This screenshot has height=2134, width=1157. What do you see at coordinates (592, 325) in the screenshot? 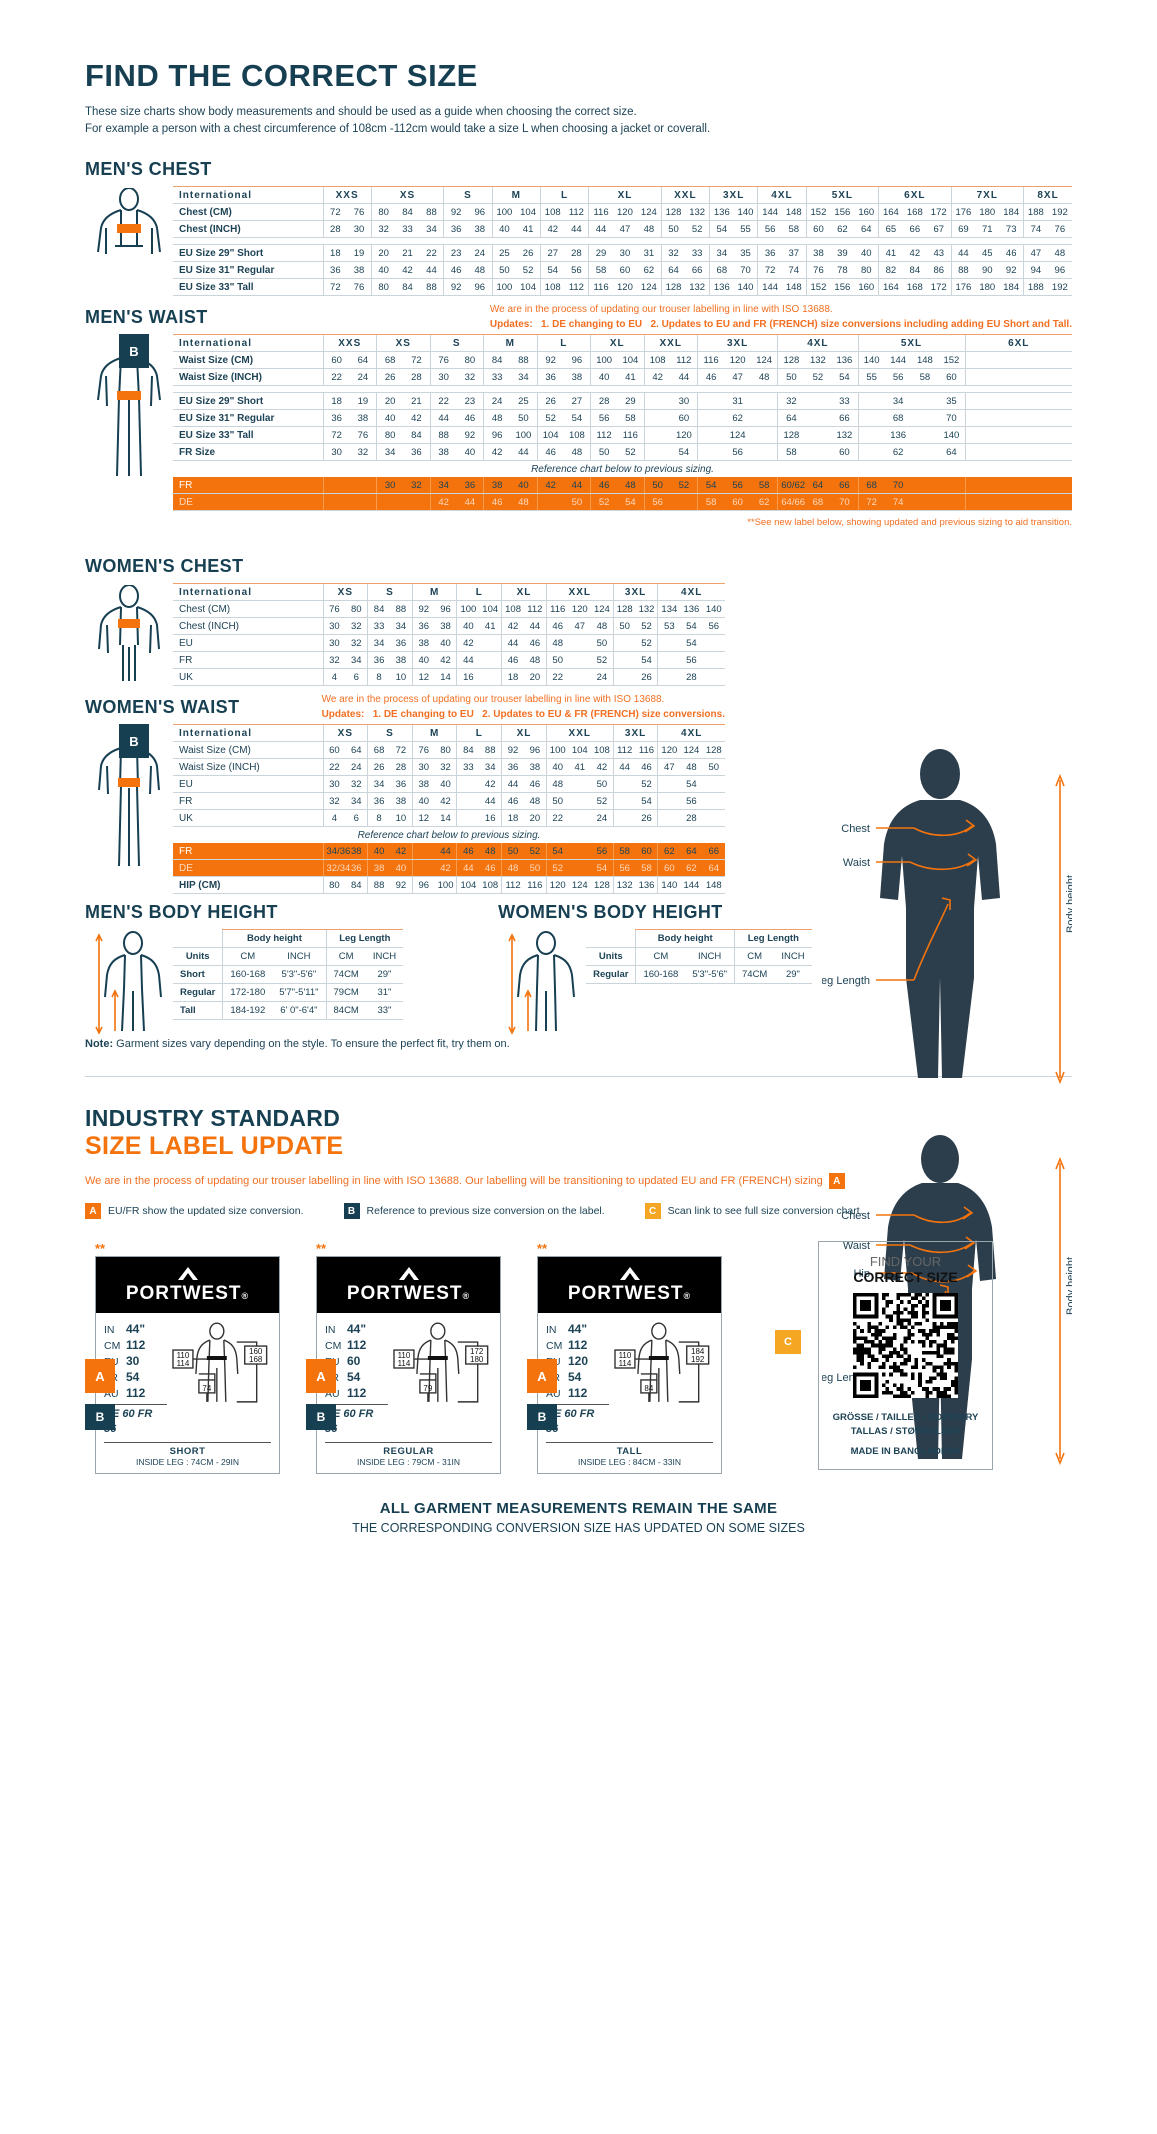
I see `iso-update-1: 1. DE changing to EU` at bounding box center [592, 325].